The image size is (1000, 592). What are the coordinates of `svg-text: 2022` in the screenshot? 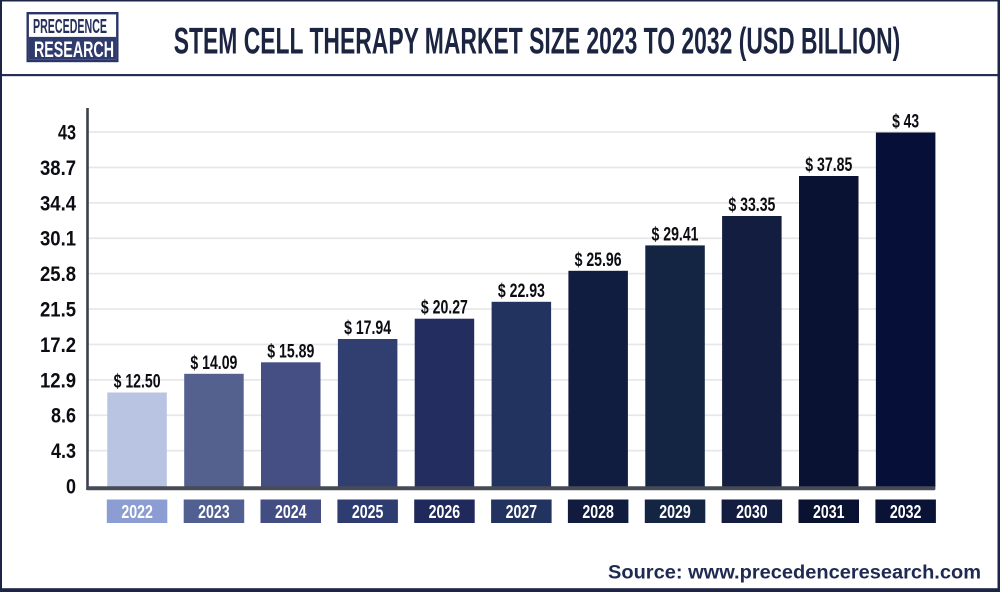 It's located at (137, 511).